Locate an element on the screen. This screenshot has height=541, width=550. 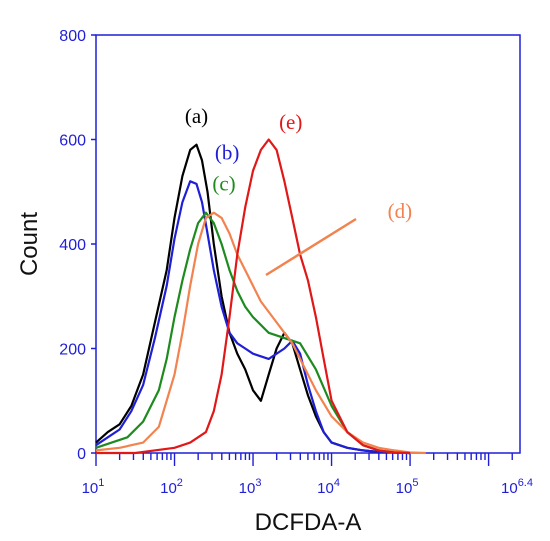
x-axis-title: DCFDA-A is located at coordinates (308, 522).